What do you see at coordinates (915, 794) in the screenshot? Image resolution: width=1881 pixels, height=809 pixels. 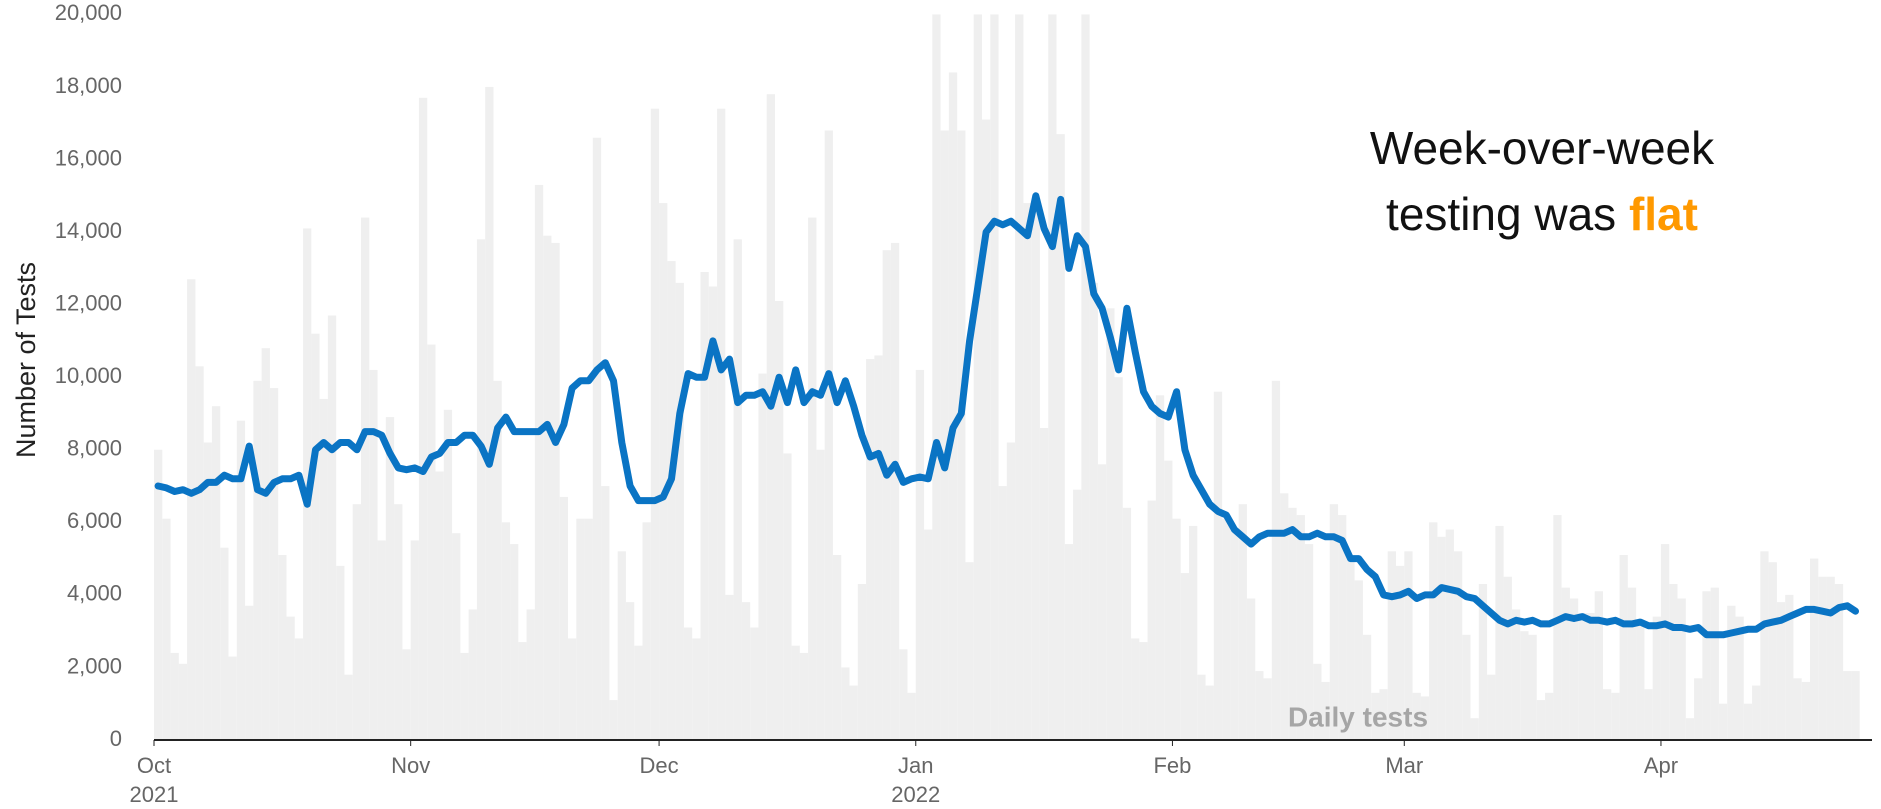 I see `x-tick-label-line: 2022` at bounding box center [915, 794].